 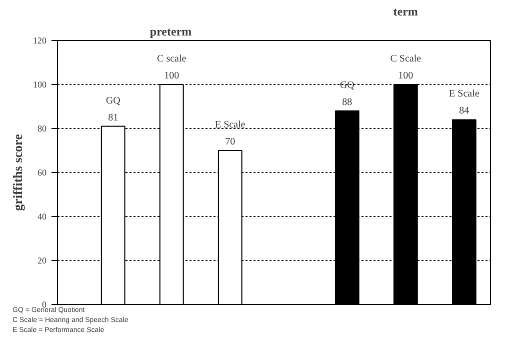 What do you see at coordinates (42, 261) in the screenshot?
I see `y-tick-label: 20` at bounding box center [42, 261].